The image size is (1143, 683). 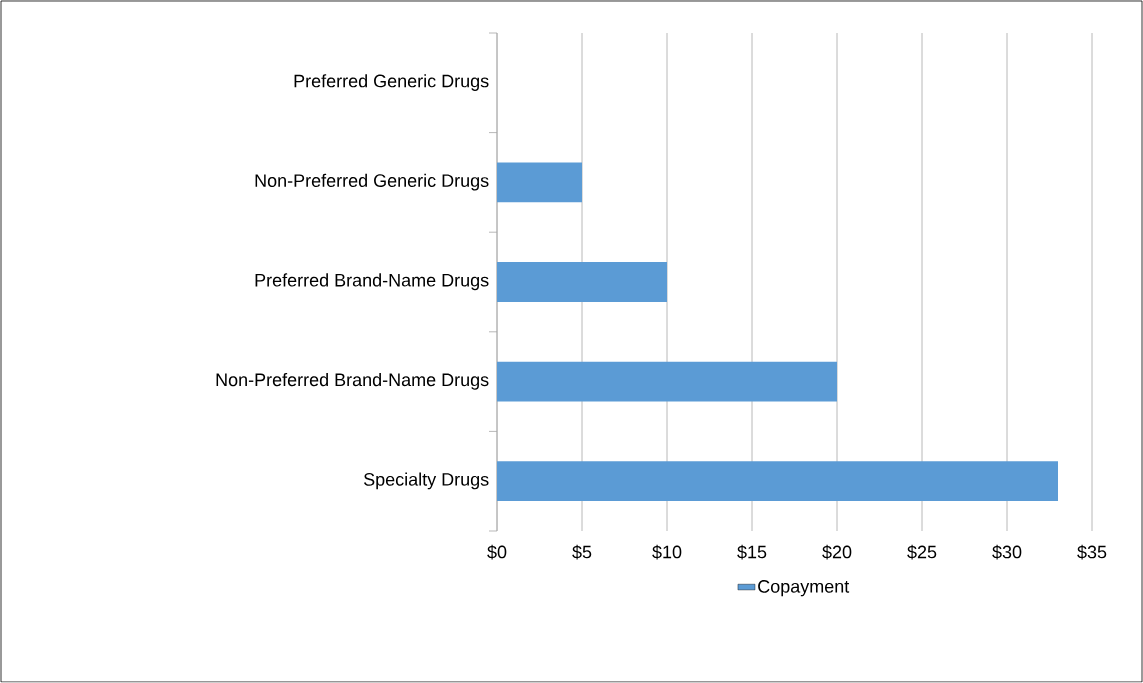 What do you see at coordinates (391, 82) in the screenshot?
I see `y-tick-label: Preferred Generic Drugs` at bounding box center [391, 82].